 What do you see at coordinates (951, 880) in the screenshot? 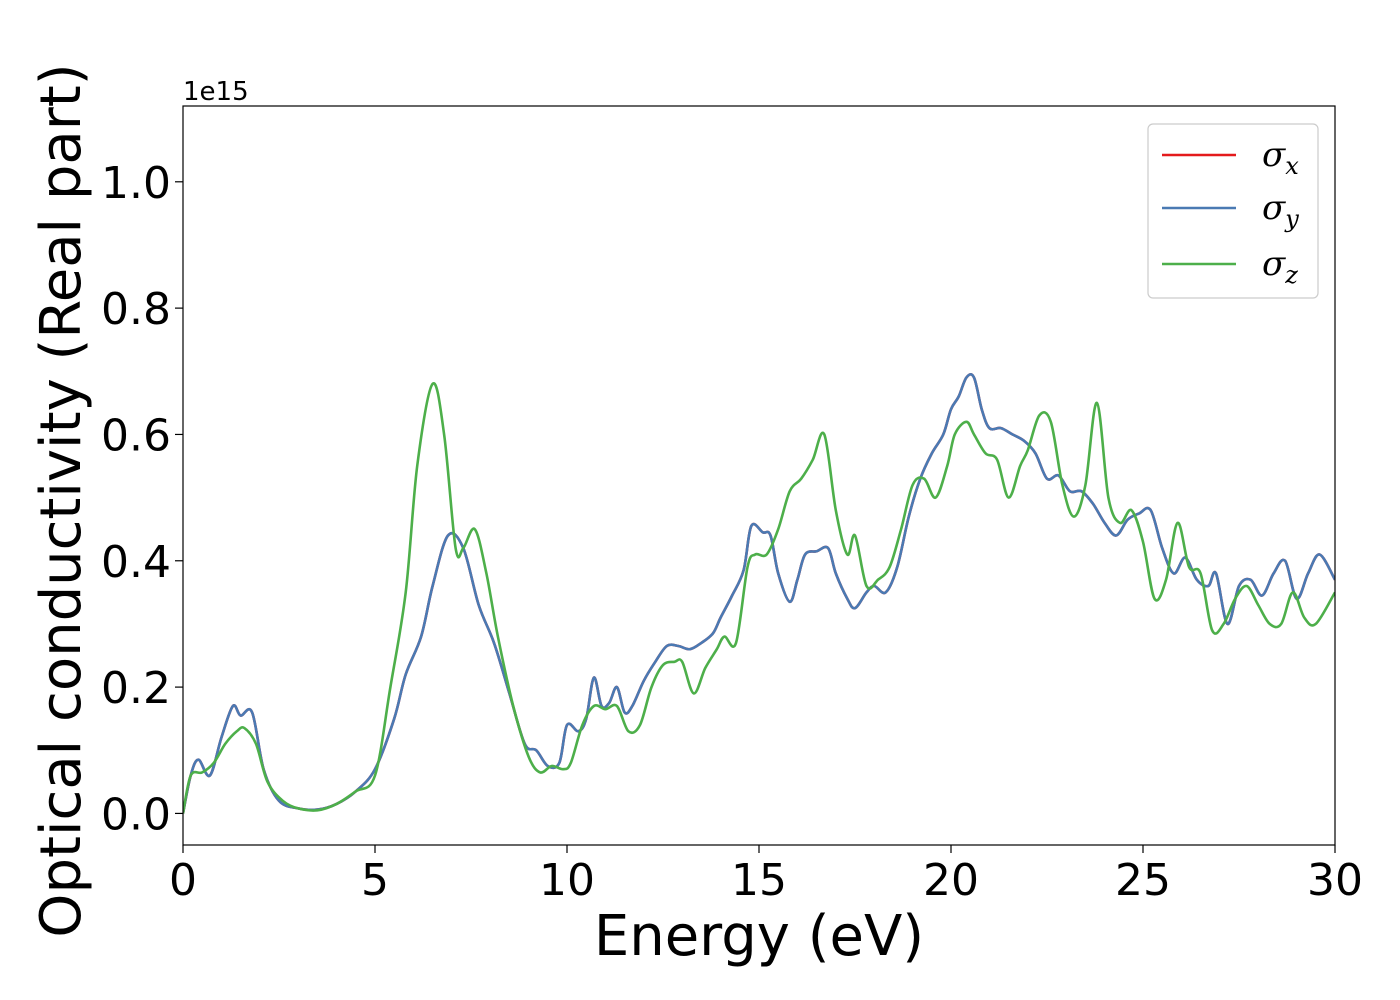
I see `x-tick-label: 20` at bounding box center [951, 880].